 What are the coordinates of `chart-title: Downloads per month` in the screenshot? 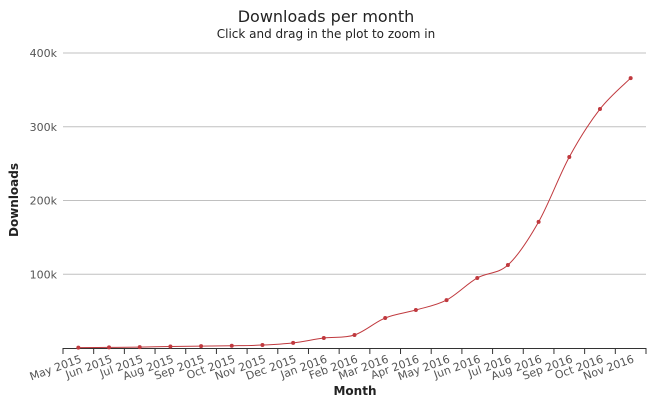 It's located at (326, 16).